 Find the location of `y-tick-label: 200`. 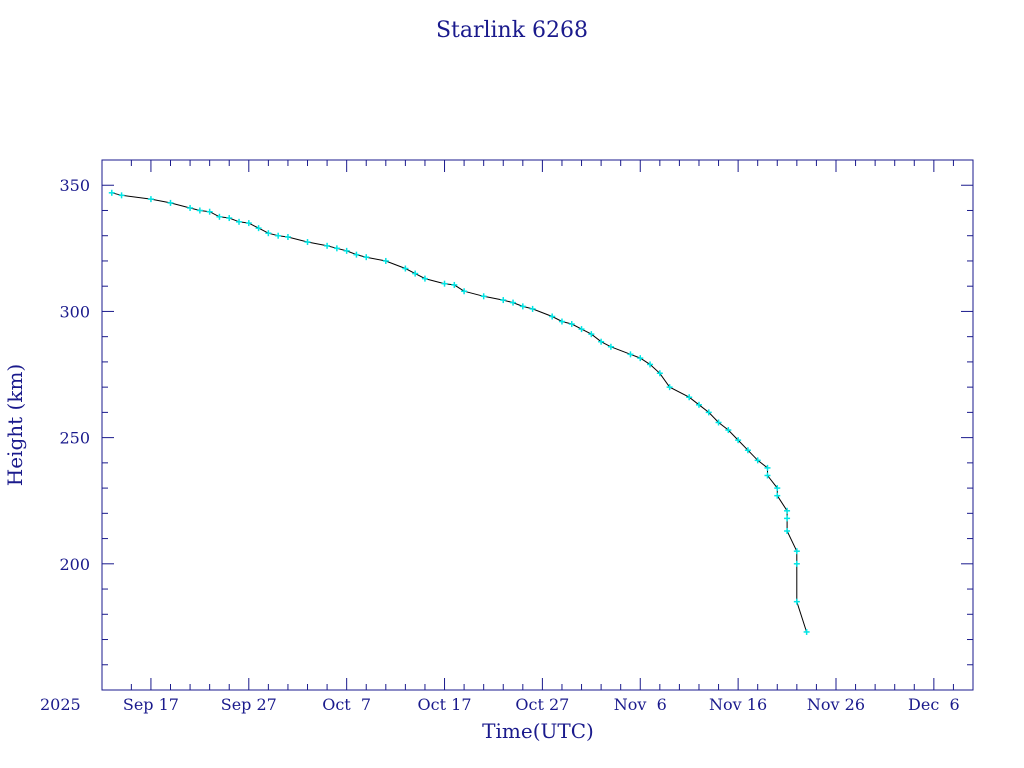

y-tick-label: 200 is located at coordinates (74, 564).